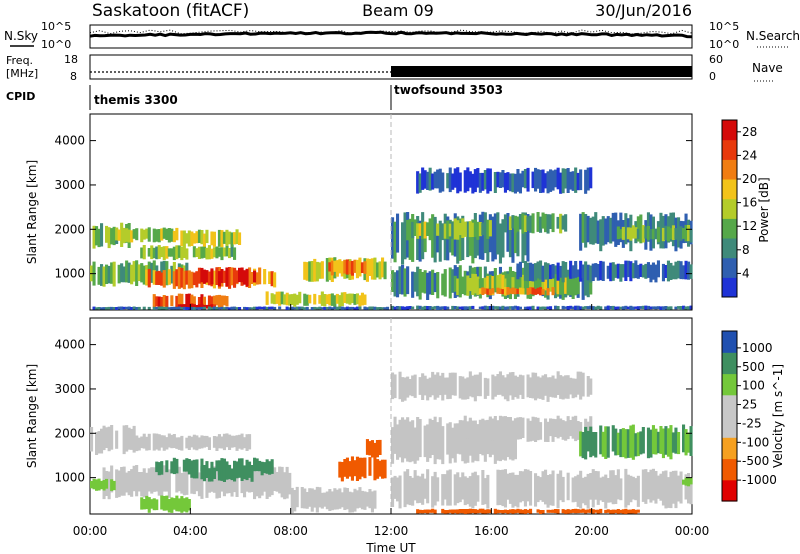 The height and width of the screenshot is (554, 800). What do you see at coordinates (753, 386) in the screenshot?
I see `velocity-colorbar-tick-label: 100` at bounding box center [753, 386].